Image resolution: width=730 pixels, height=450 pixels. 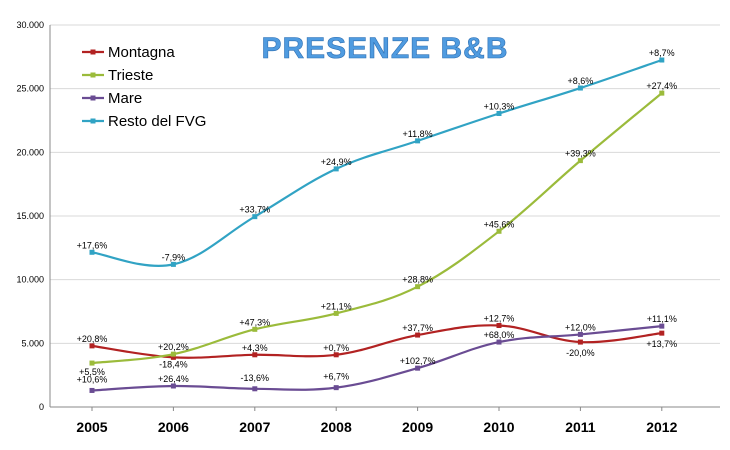 What do you see at coordinates (336, 427) in the screenshot?
I see `x-tick-label: 2008` at bounding box center [336, 427].